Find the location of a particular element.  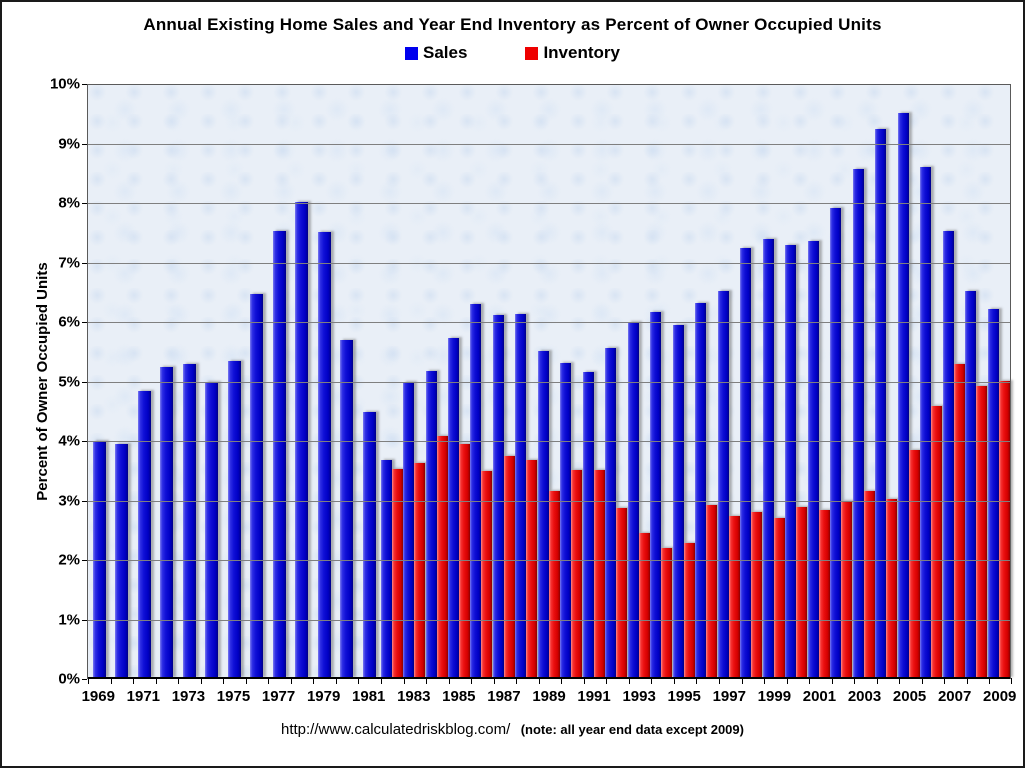

year-slot-1983 is located at coordinates (414, 381).